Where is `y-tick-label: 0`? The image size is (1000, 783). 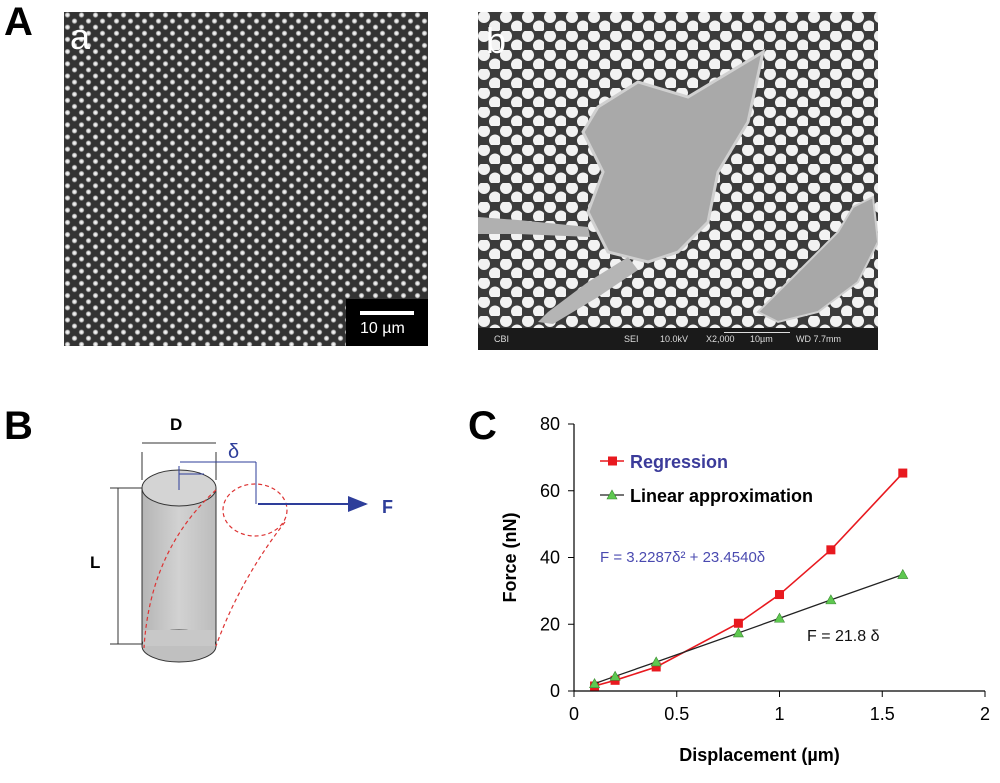
y-tick-label: 0 is located at coordinates (555, 691).